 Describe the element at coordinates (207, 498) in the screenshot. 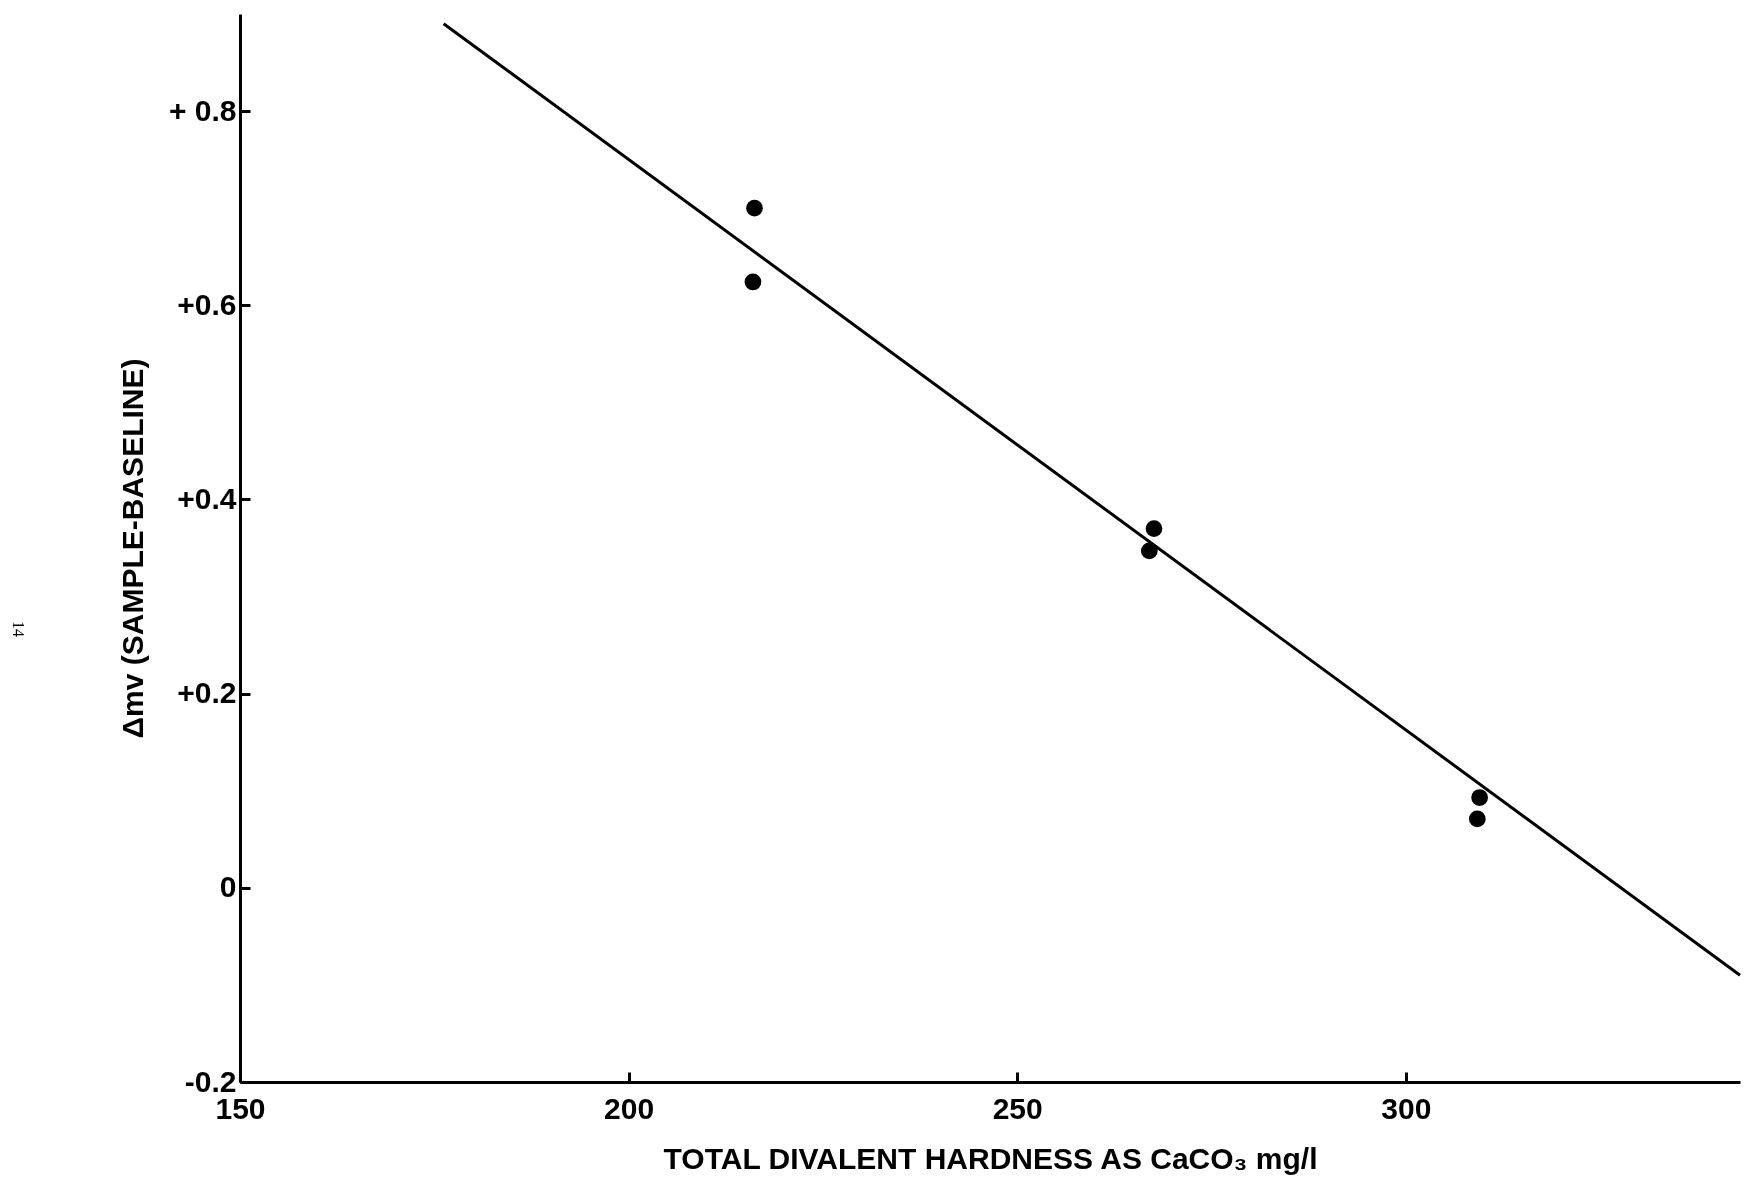

I see `y-tick-label: +0.4` at that location.